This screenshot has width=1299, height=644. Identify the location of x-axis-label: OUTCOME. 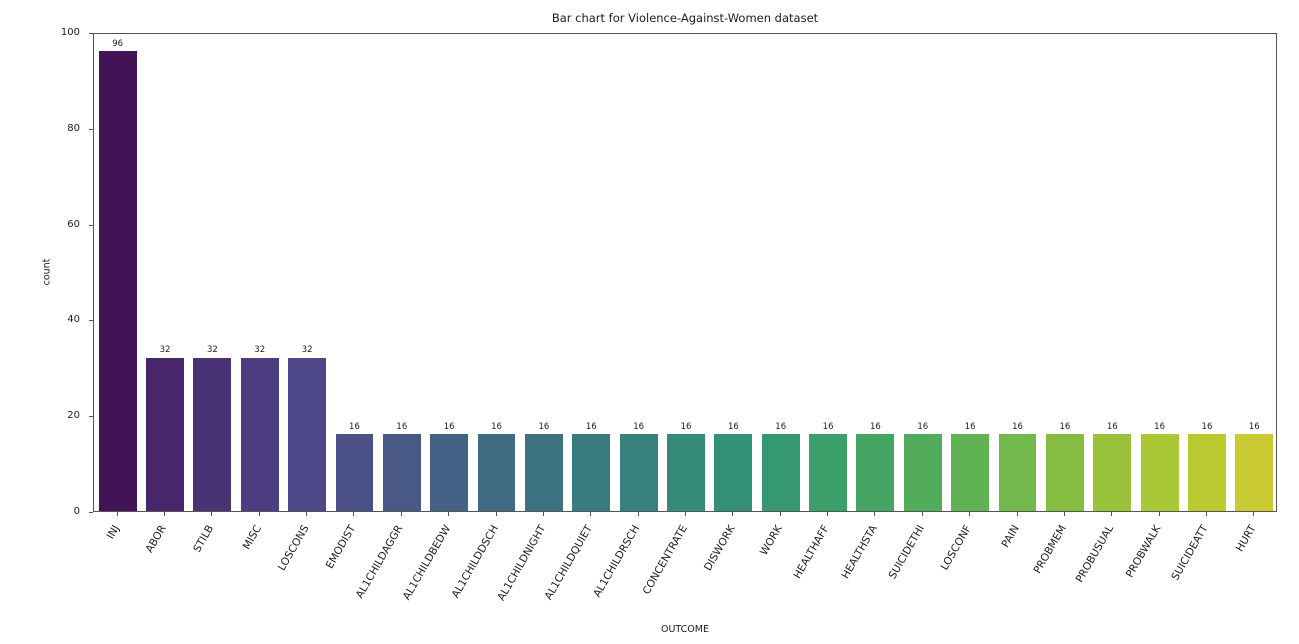
(685, 629).